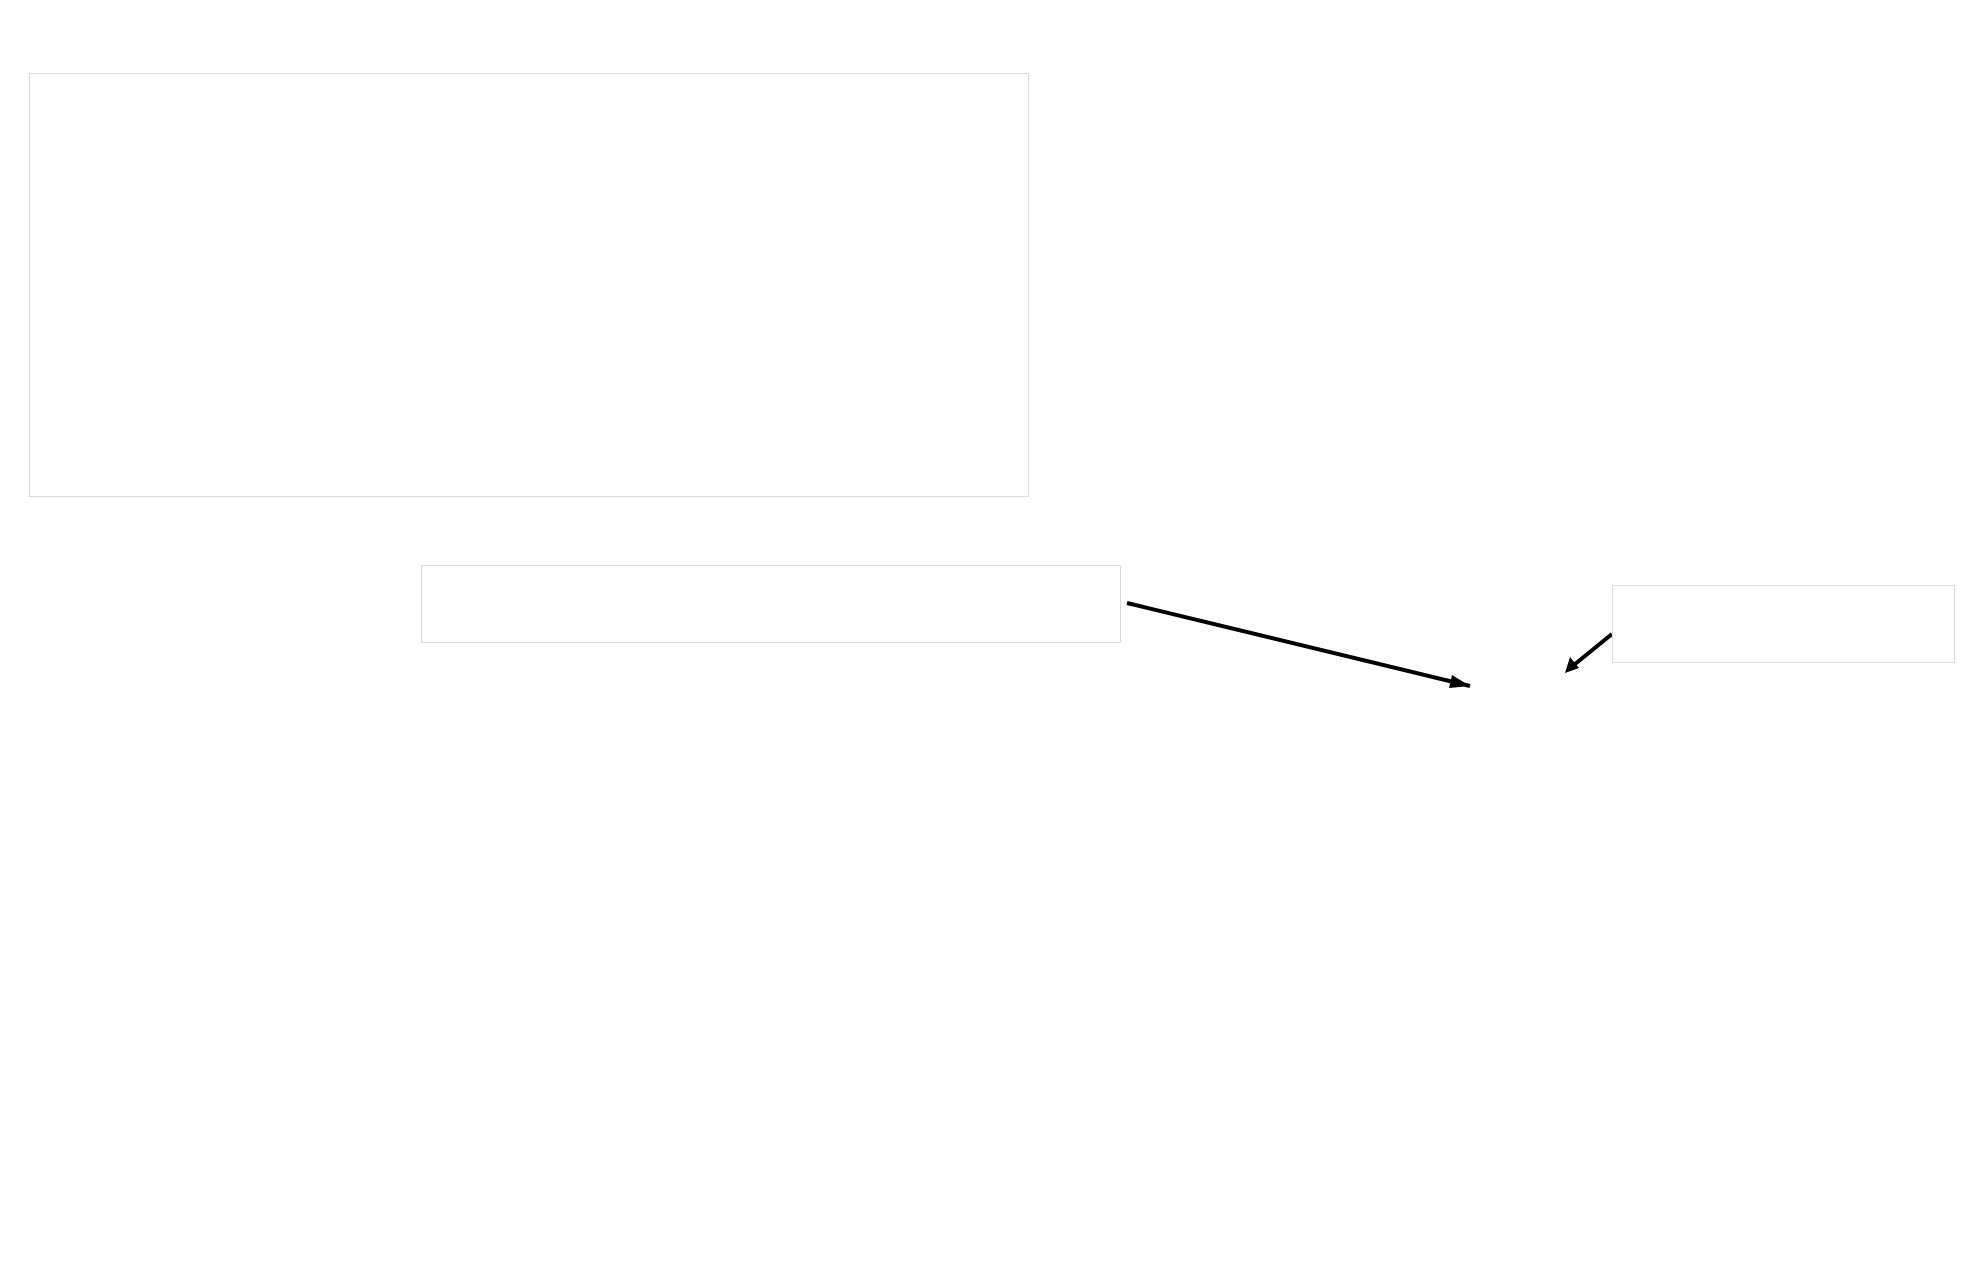  Describe the element at coordinates (771, 604) in the screenshot. I see `social-optimum-label` at that location.